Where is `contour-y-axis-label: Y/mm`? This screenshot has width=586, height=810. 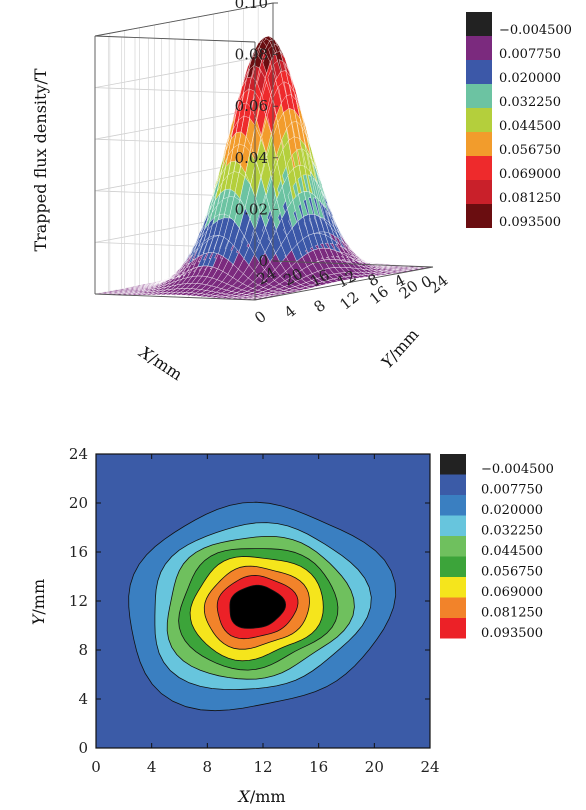 contour-y-axis-label: Y/mm is located at coordinates (38, 602).